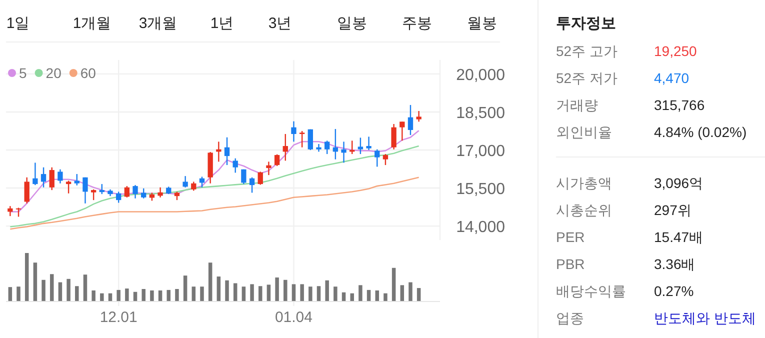 This screenshot has height=338, width=765. I want to click on text: 315,766, so click(679, 105).